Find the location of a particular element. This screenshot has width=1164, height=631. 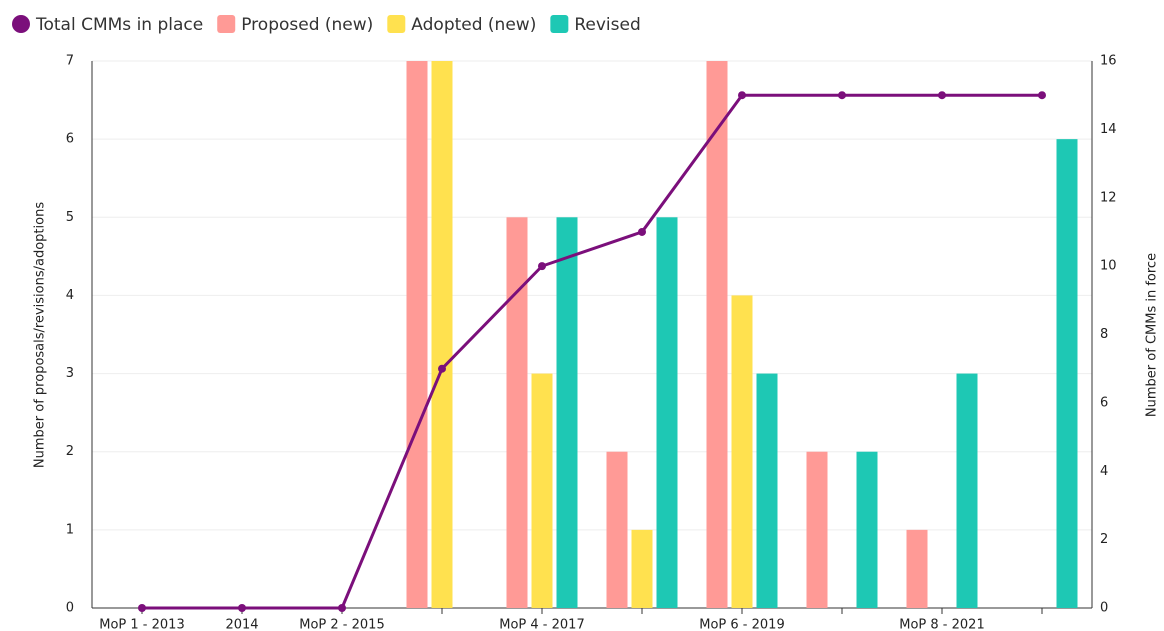

y2-tick-label: 12 is located at coordinates (1108, 197).